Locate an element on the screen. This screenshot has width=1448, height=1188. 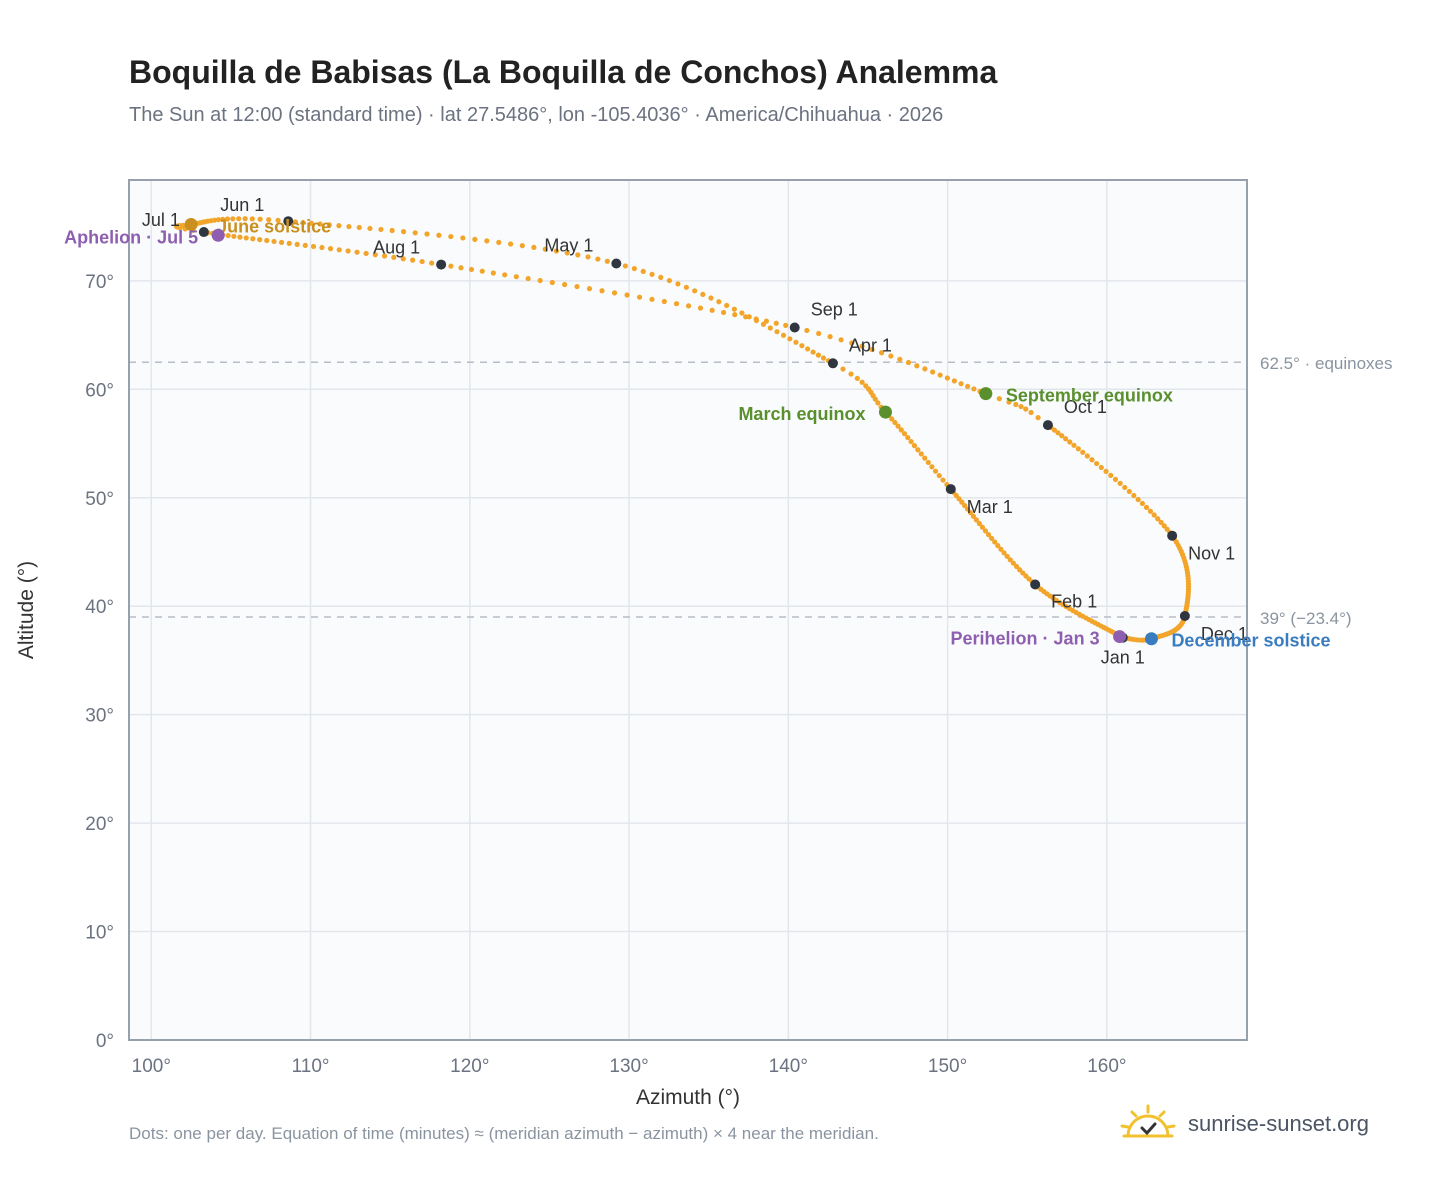
month-label: Nov 1 is located at coordinates (1211, 554).